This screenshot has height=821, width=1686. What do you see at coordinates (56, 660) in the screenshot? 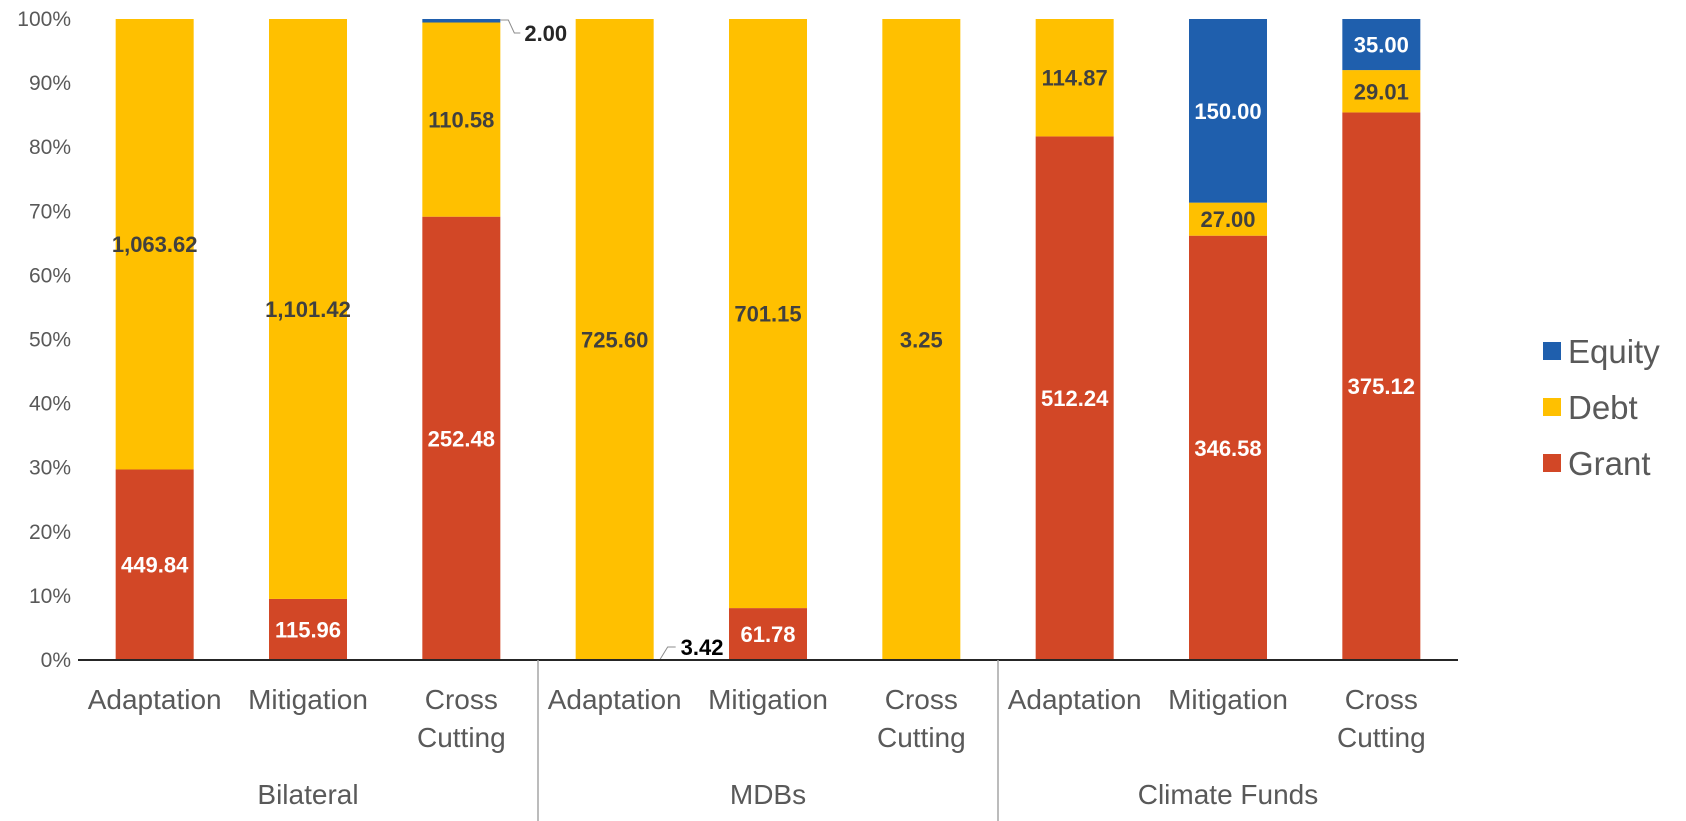
I see `y-tick-label: 0%` at bounding box center [56, 660].